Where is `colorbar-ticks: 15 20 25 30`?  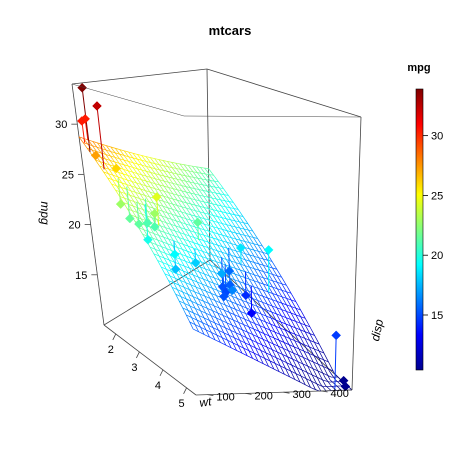 colorbar-ticks: 15 20 25 30 is located at coordinates (433, 226).